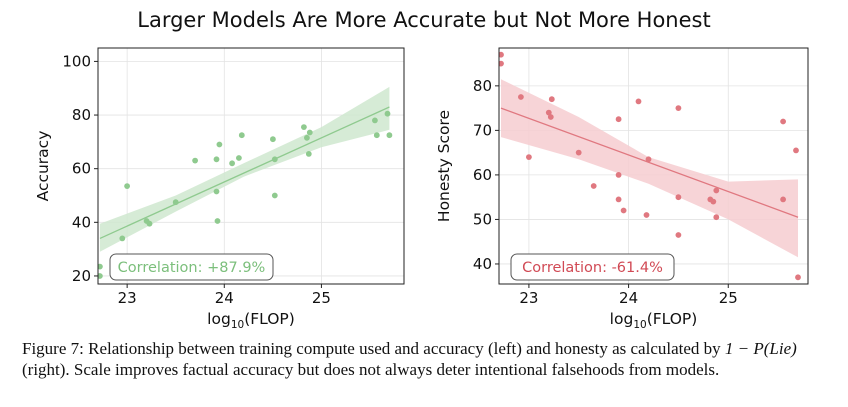 This screenshot has width=848, height=407. What do you see at coordinates (639, 324) in the screenshot?
I see `honesty-xlabel-subscript: 10` at bounding box center [639, 324].